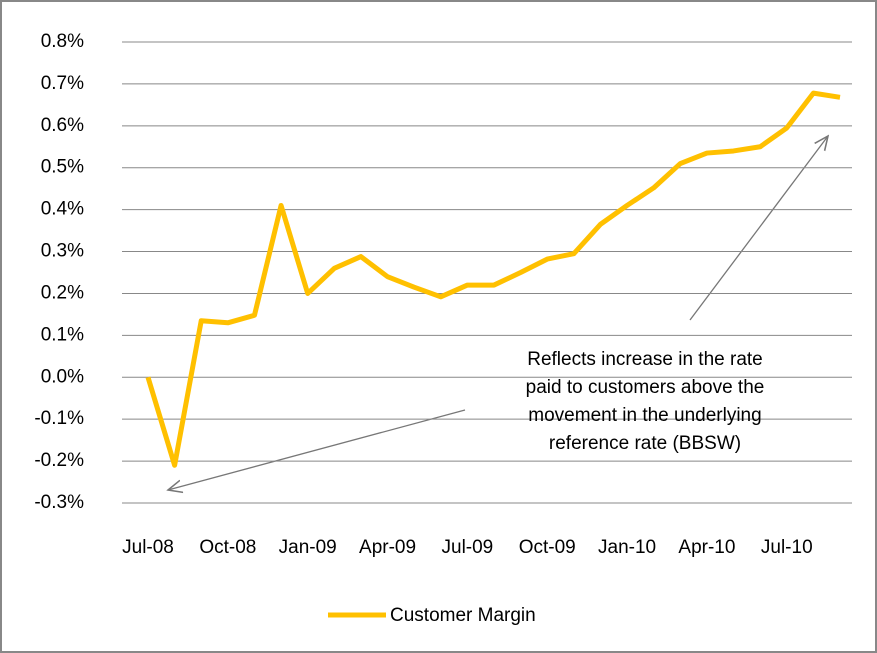  What do you see at coordinates (62, 41) in the screenshot?
I see `y-tick-label: 0.8%` at bounding box center [62, 41].